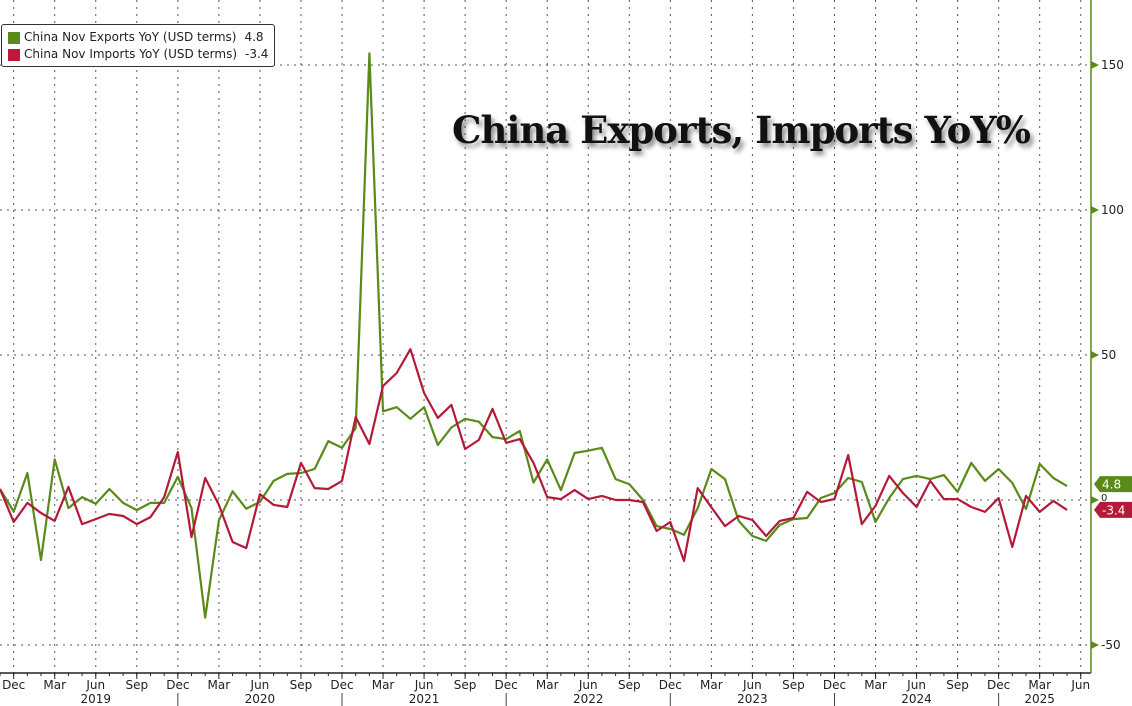  What do you see at coordinates (1039, 699) in the screenshot?
I see `x-year-label: 2025` at bounding box center [1039, 699].